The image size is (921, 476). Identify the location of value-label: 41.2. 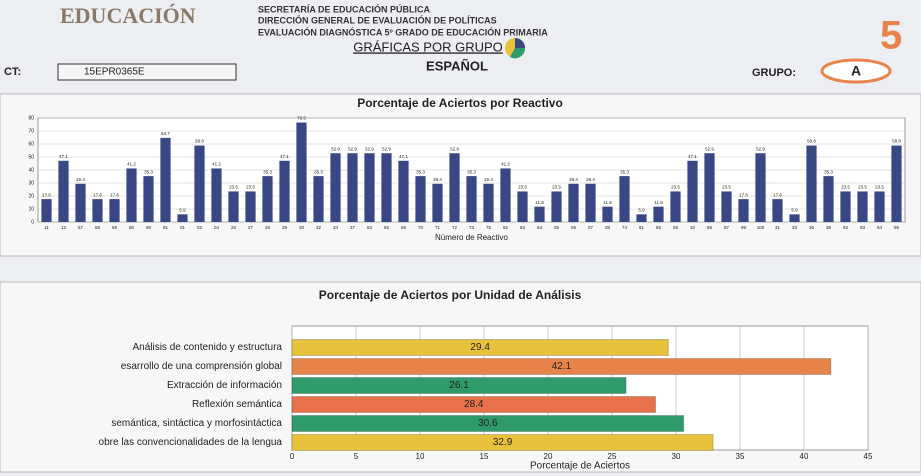
(131, 164).